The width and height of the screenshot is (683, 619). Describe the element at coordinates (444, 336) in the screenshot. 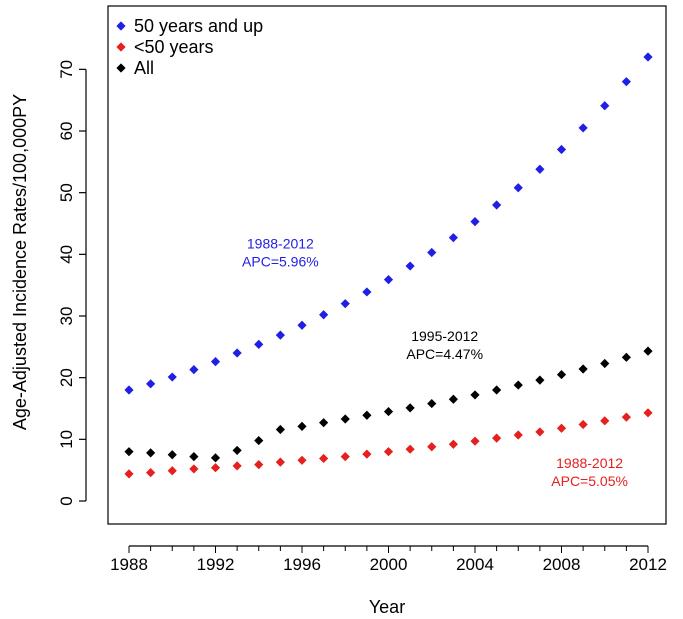

I see `annotation-period: 1995-2012` at that location.